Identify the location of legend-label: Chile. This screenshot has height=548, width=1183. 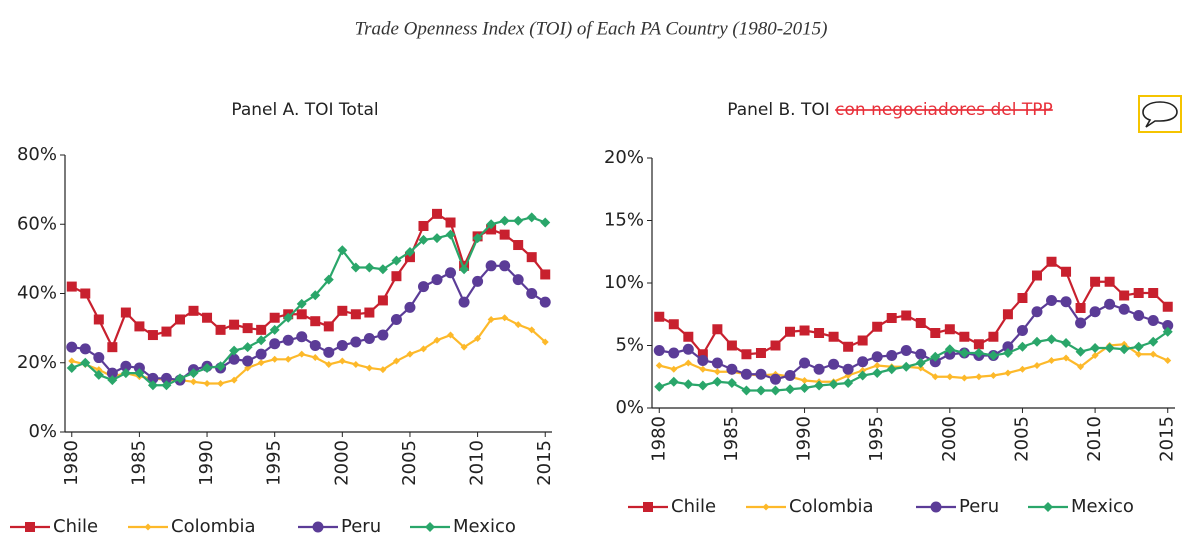
(75, 526).